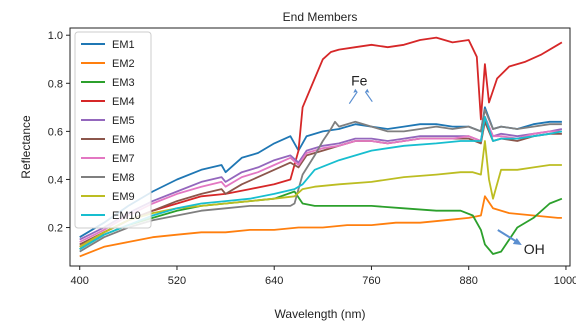  I want to click on annotation-oh: OH, so click(534, 249).